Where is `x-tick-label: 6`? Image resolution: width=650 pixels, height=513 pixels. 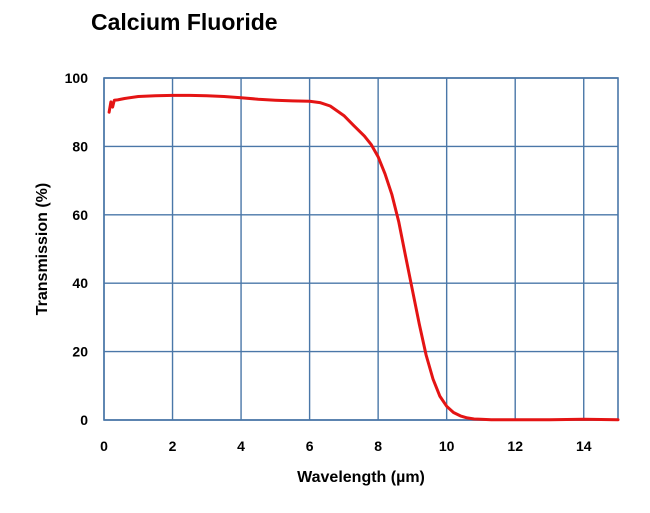
x-tick-label: 6 is located at coordinates (310, 446).